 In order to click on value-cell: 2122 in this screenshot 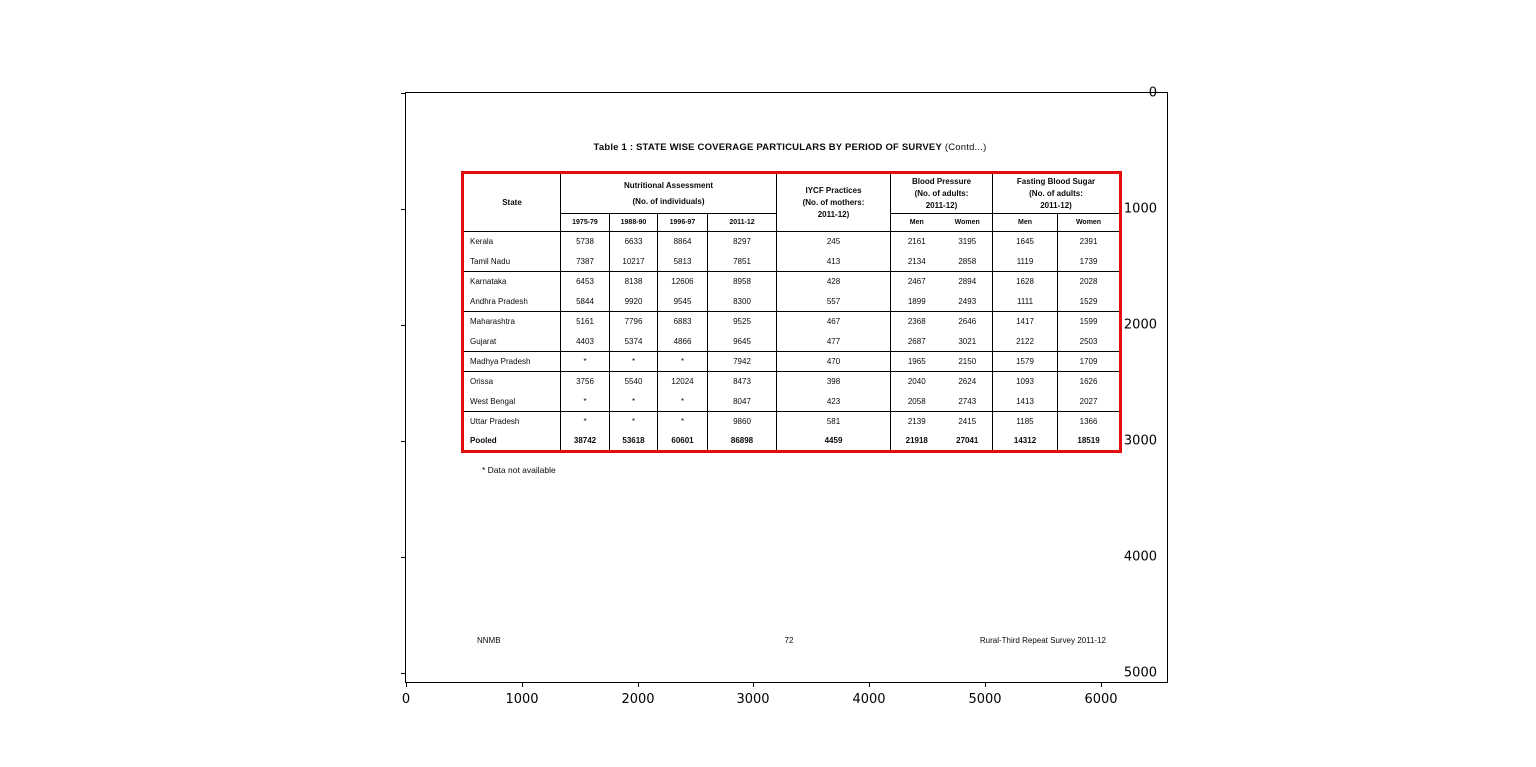, I will do `click(1025, 341)`.